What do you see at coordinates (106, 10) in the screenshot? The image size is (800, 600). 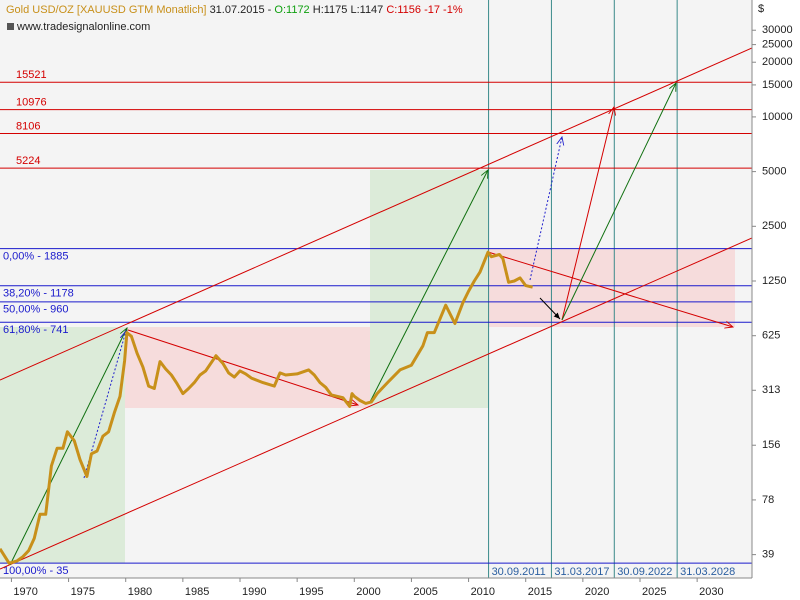 I see `header-instrument: Gold USD/OZ [XAUUSD GTM Monatlich]` at bounding box center [106, 10].